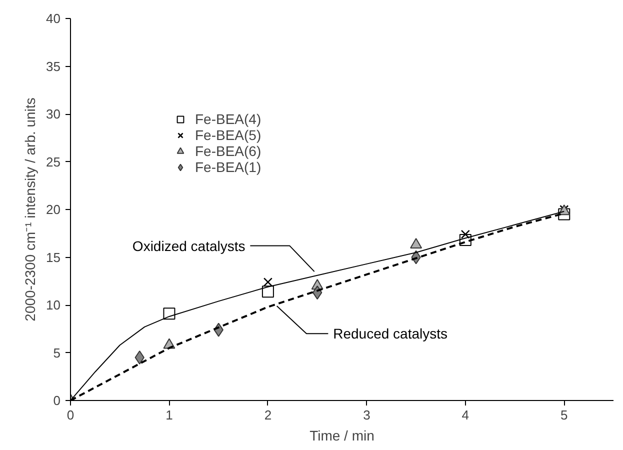 This screenshot has width=623, height=450. Describe the element at coordinates (53, 18) in the screenshot. I see `y-tick-label: 40` at that location.